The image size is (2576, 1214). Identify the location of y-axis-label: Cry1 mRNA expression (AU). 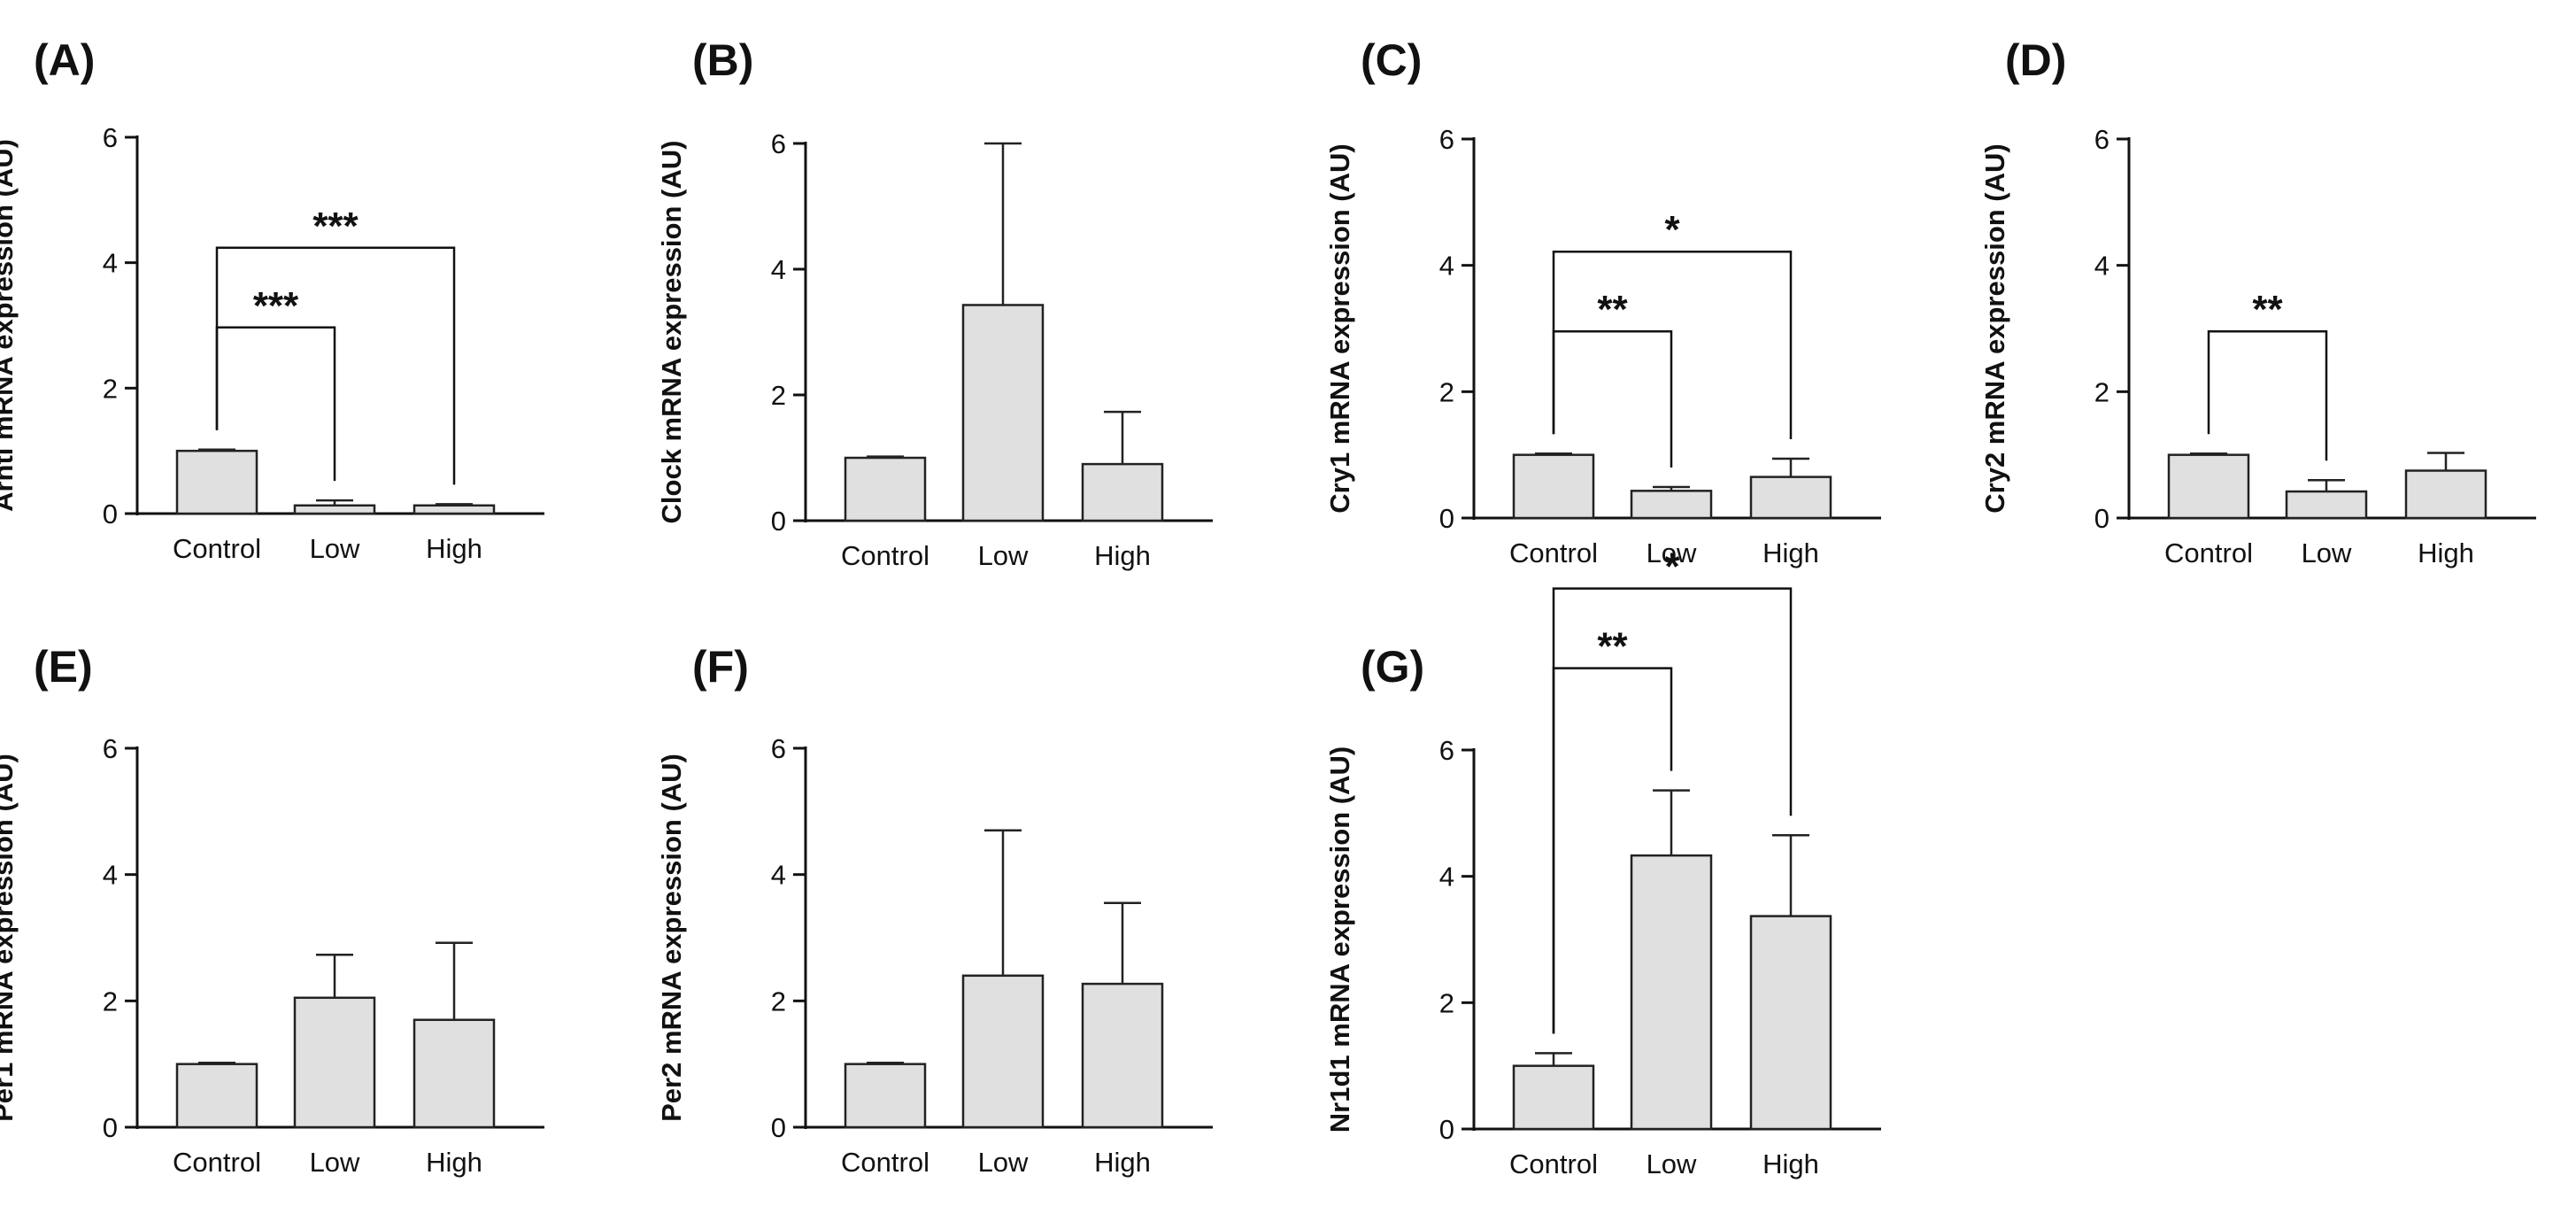
(1339, 328).